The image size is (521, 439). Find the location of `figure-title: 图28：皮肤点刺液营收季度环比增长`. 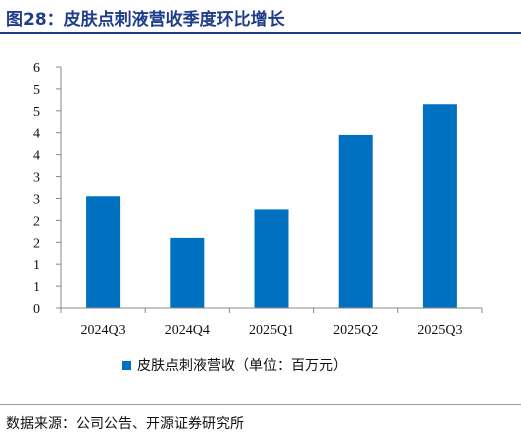

figure-title: 图28：皮肤点刺液营收季度环比增长 is located at coordinates (145, 20).